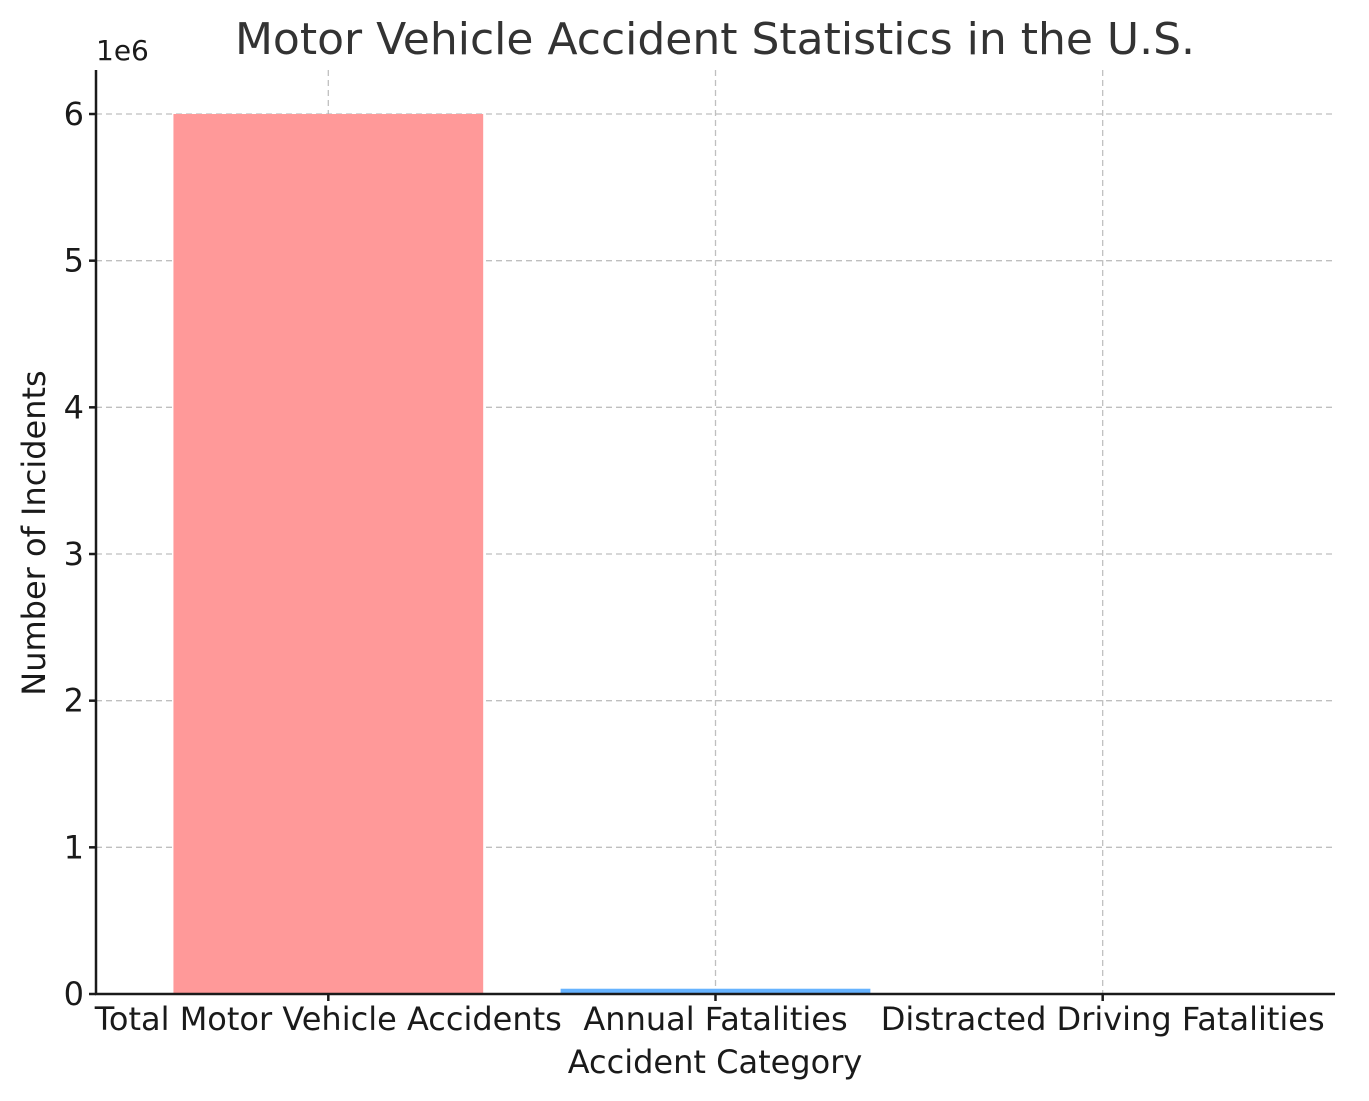 The height and width of the screenshot is (1101, 1369). Describe the element at coordinates (74, 701) in the screenshot. I see `y-tick-label: 2` at that location.